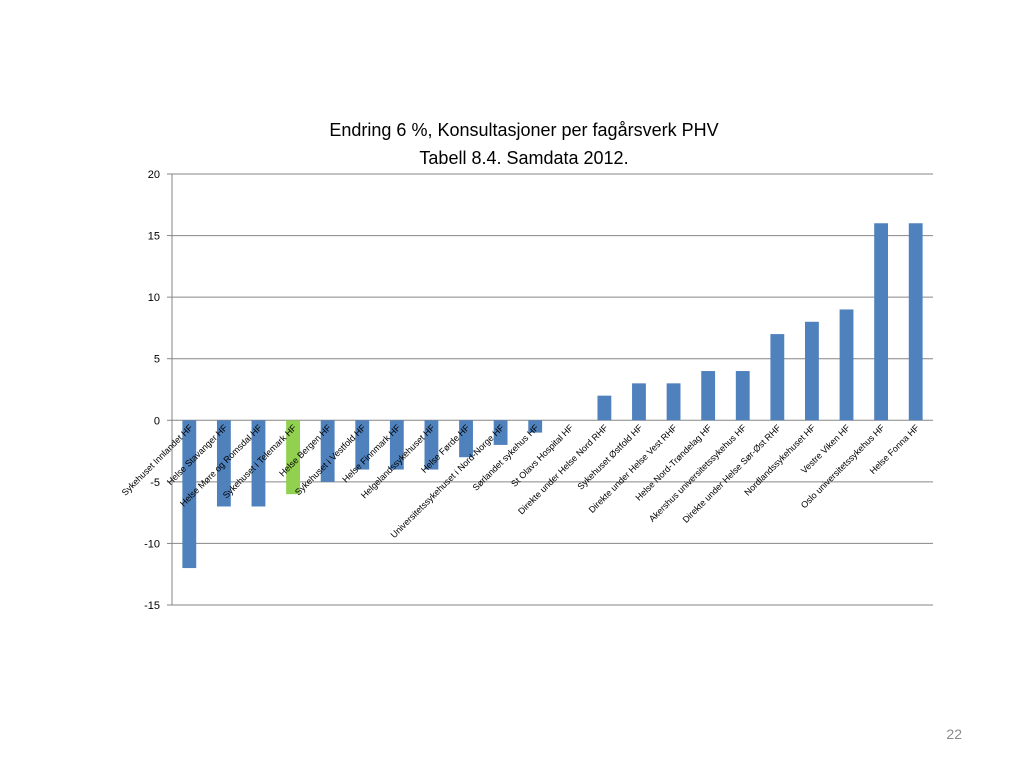 This screenshot has height=768, width=1024. I want to click on y-tick-label: -5, so click(155, 483).